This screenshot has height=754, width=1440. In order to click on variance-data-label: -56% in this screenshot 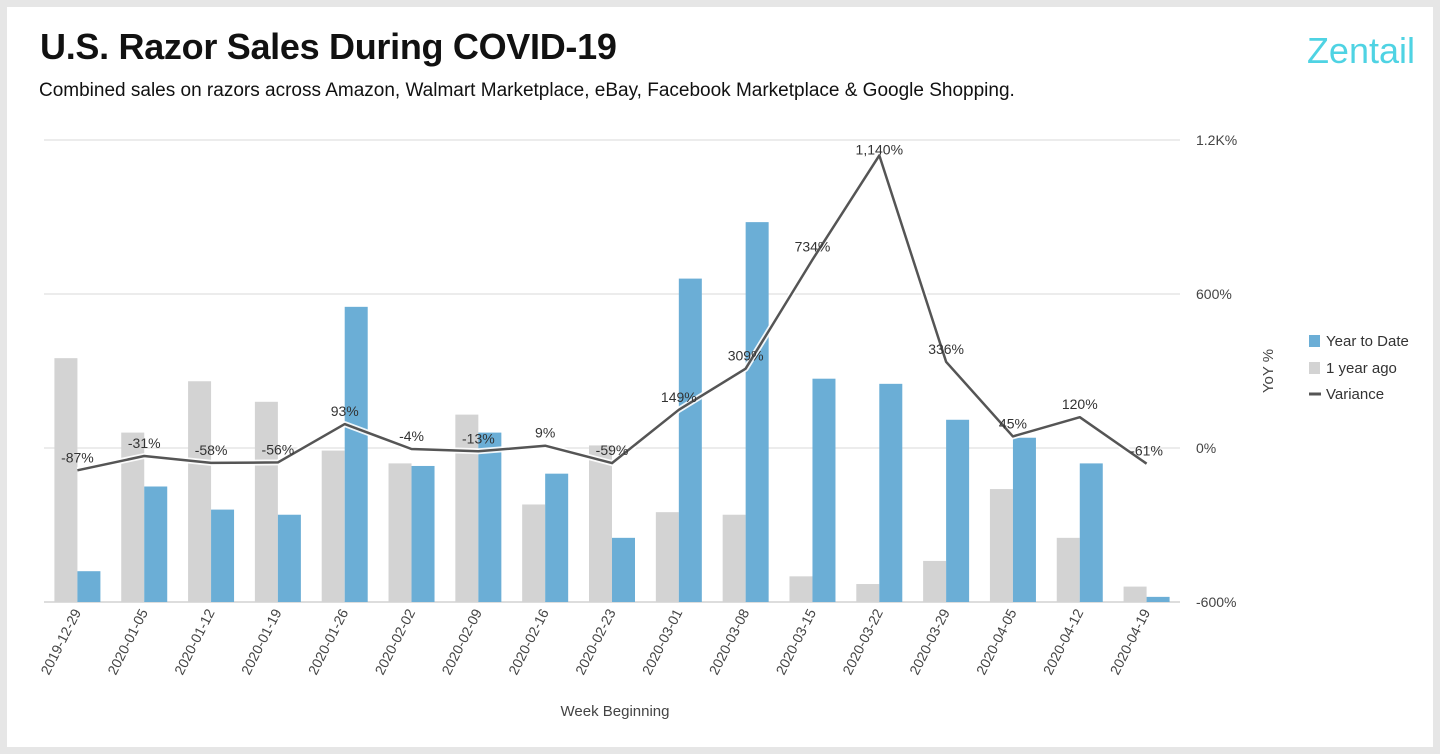, I will do `click(278, 449)`.